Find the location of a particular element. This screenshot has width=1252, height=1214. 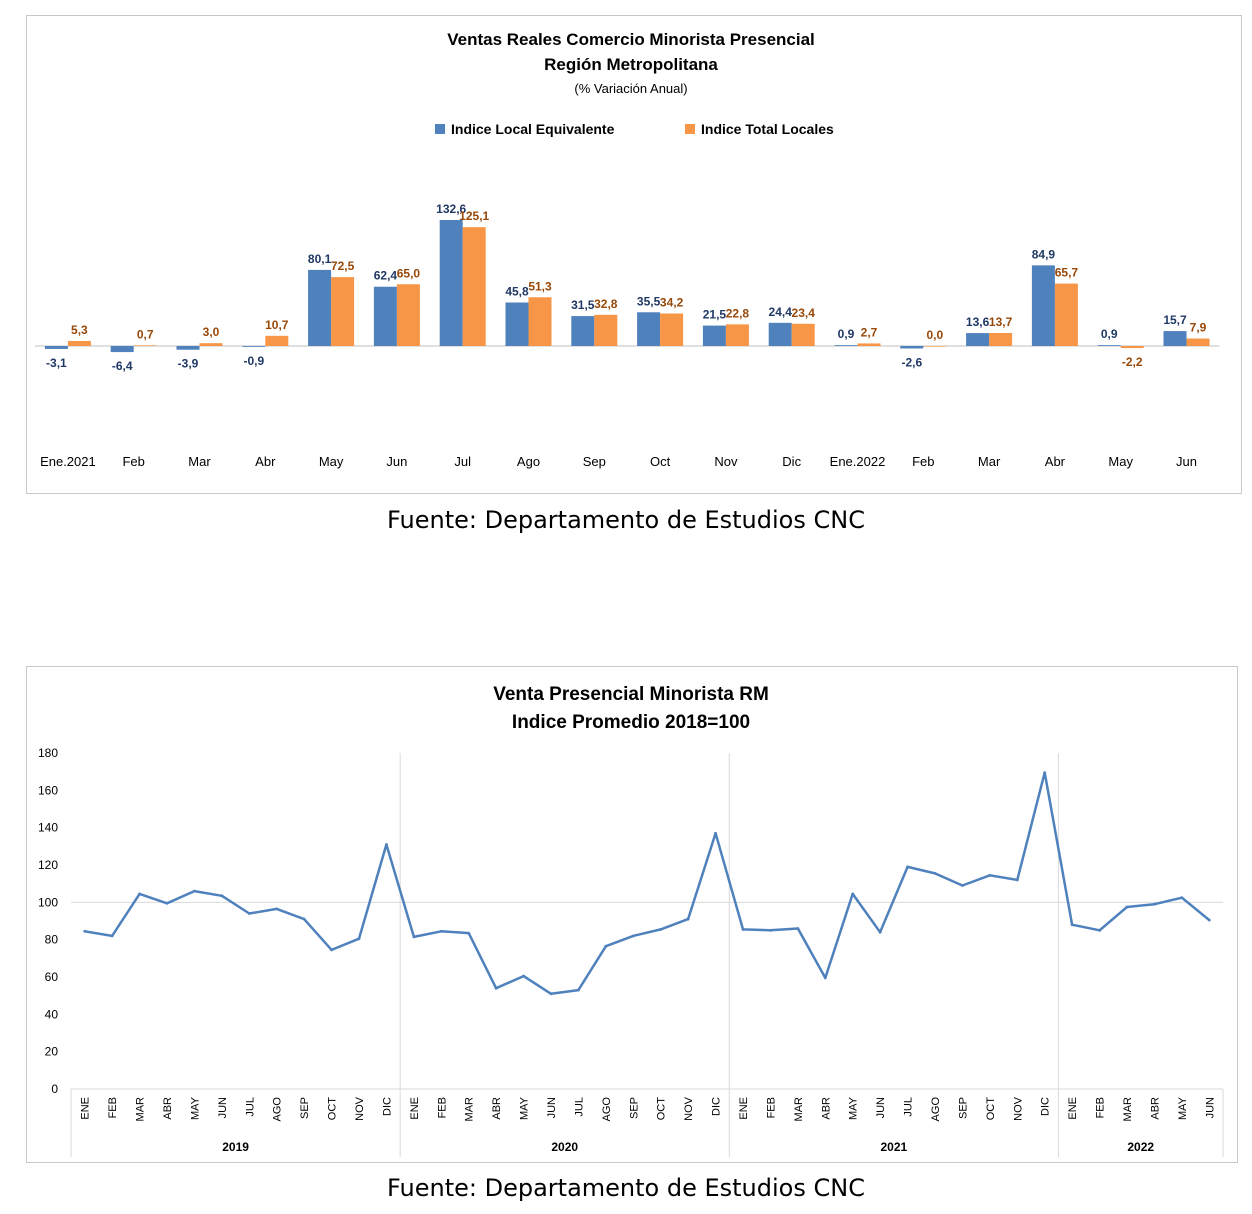

x-tick-label: Ene.2022 is located at coordinates (858, 461).